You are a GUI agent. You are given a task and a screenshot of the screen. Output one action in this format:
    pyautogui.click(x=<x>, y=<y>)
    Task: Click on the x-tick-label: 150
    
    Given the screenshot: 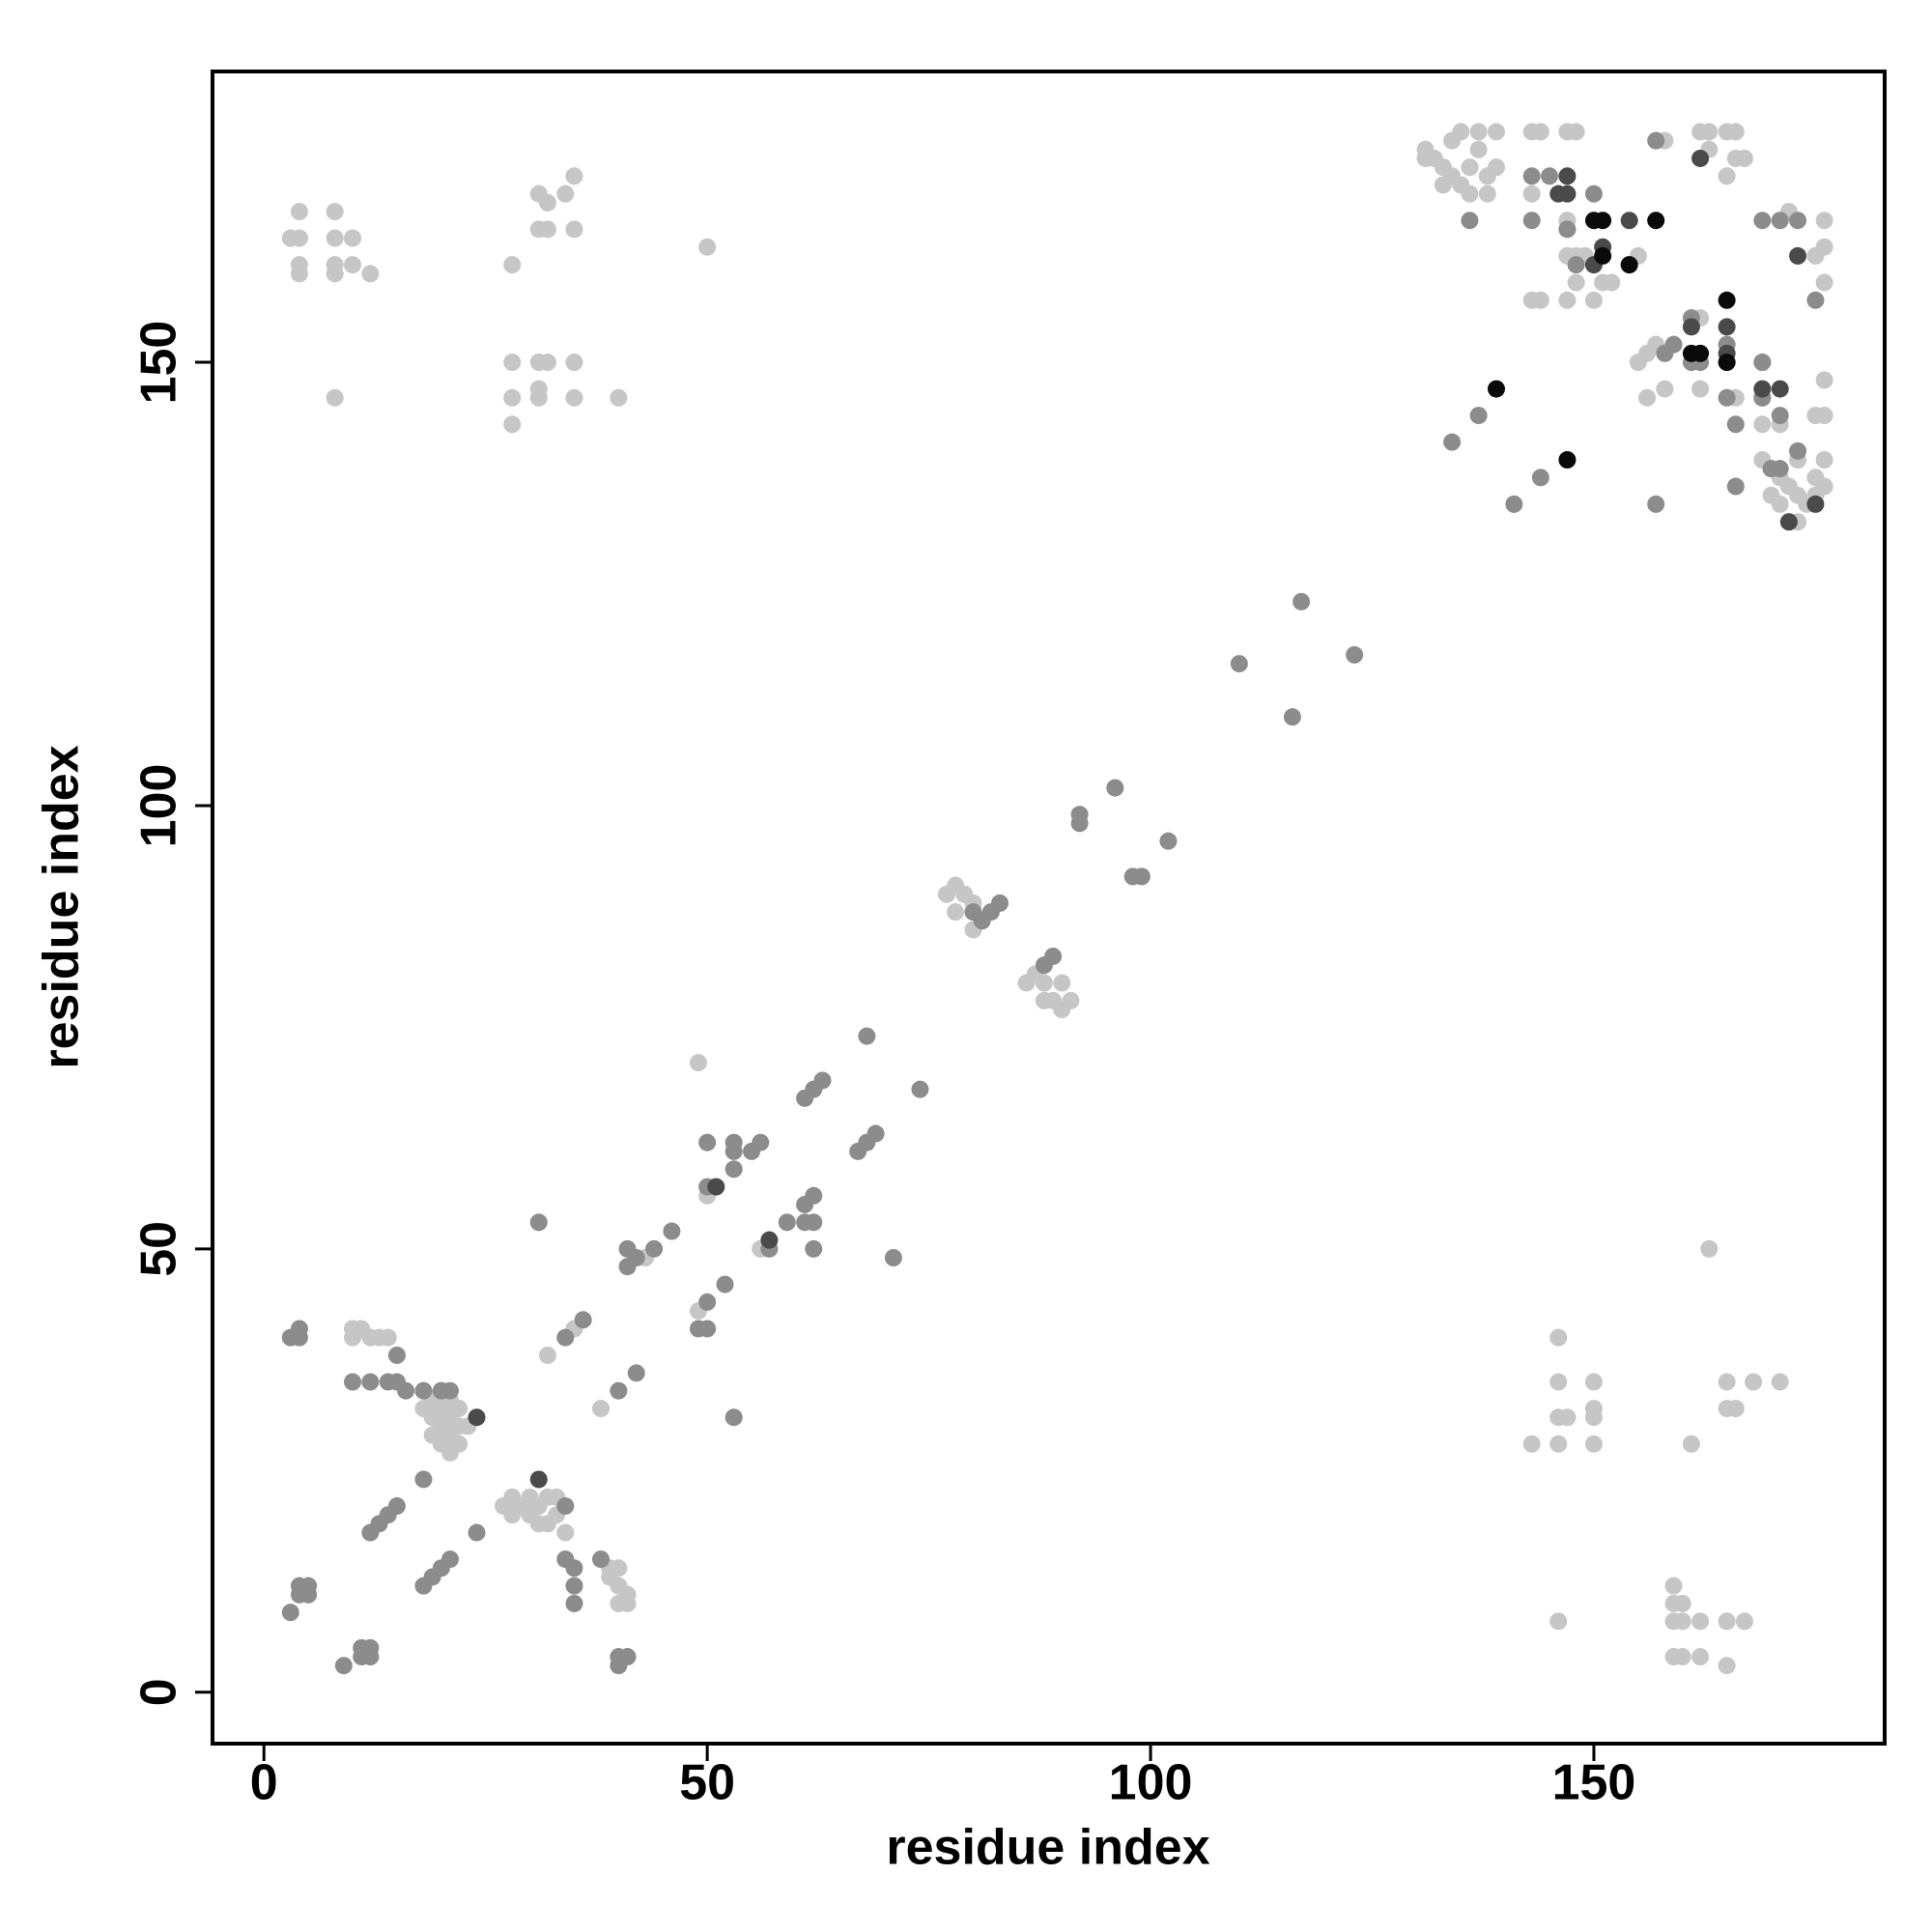 What is the action you would take?
    pyautogui.click(x=1594, y=1783)
    